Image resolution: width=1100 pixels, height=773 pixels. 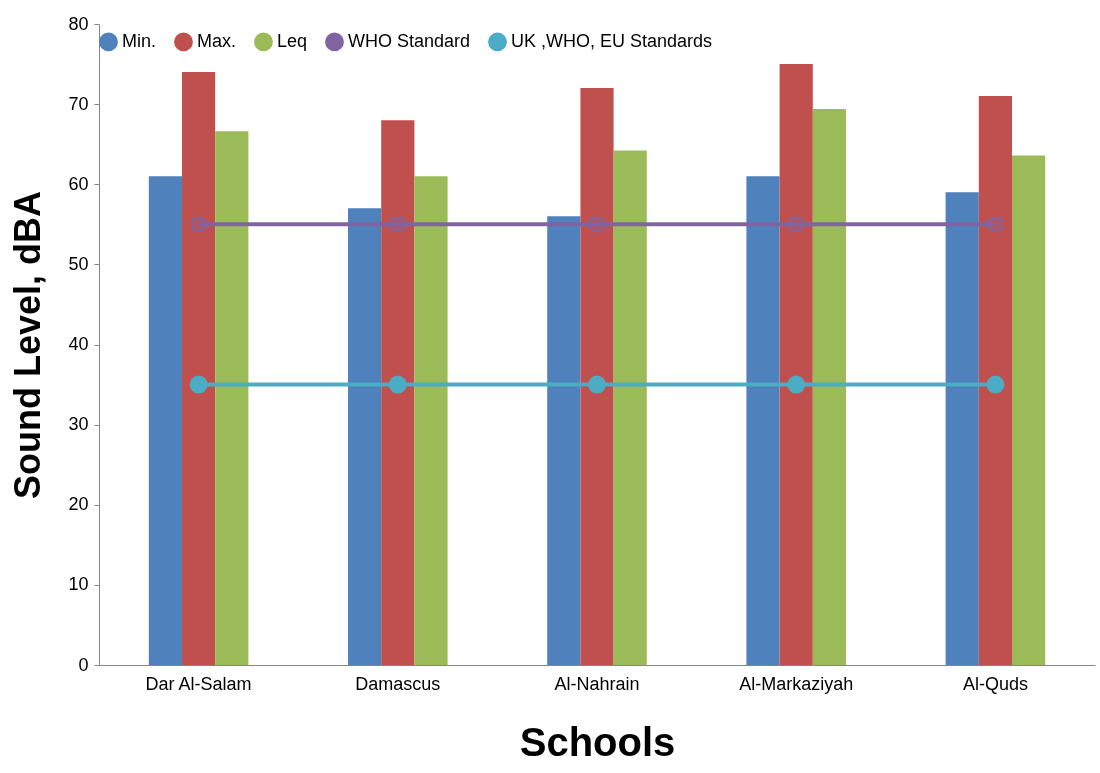 I want to click on legend-label: WHO Standard, so click(x=409, y=40).